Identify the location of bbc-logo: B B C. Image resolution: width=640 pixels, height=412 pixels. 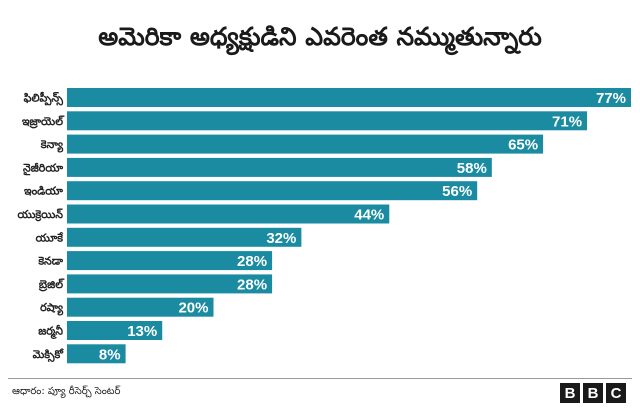
(593, 393).